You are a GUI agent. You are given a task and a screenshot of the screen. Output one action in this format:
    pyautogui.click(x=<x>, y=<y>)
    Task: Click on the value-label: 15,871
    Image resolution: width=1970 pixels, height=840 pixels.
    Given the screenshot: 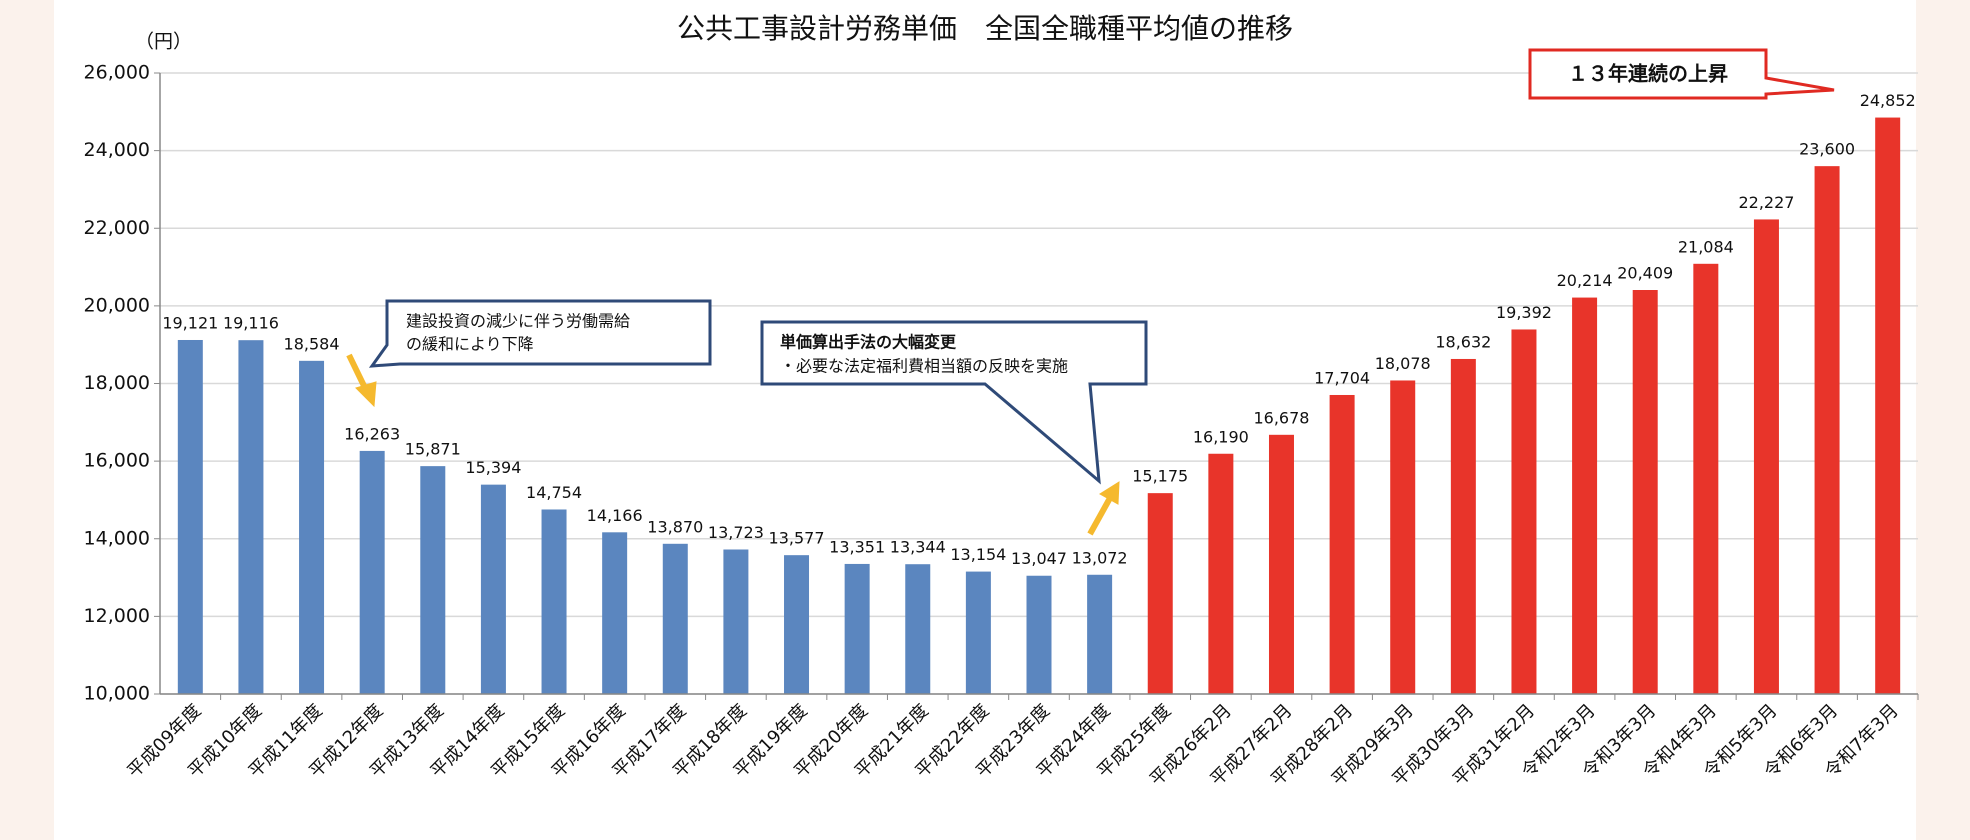 What is the action you would take?
    pyautogui.click(x=433, y=449)
    